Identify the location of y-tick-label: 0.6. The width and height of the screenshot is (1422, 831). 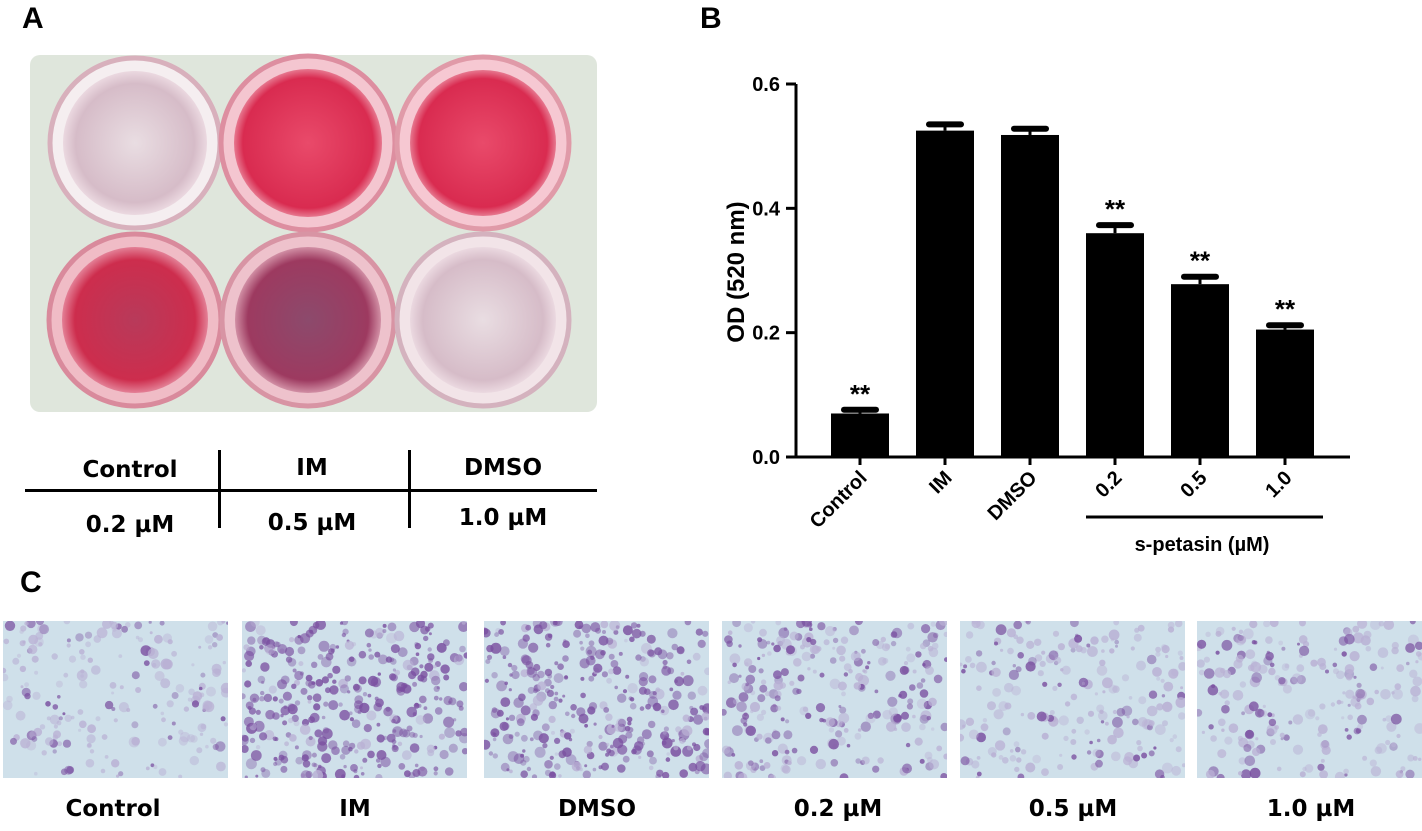
(766, 85).